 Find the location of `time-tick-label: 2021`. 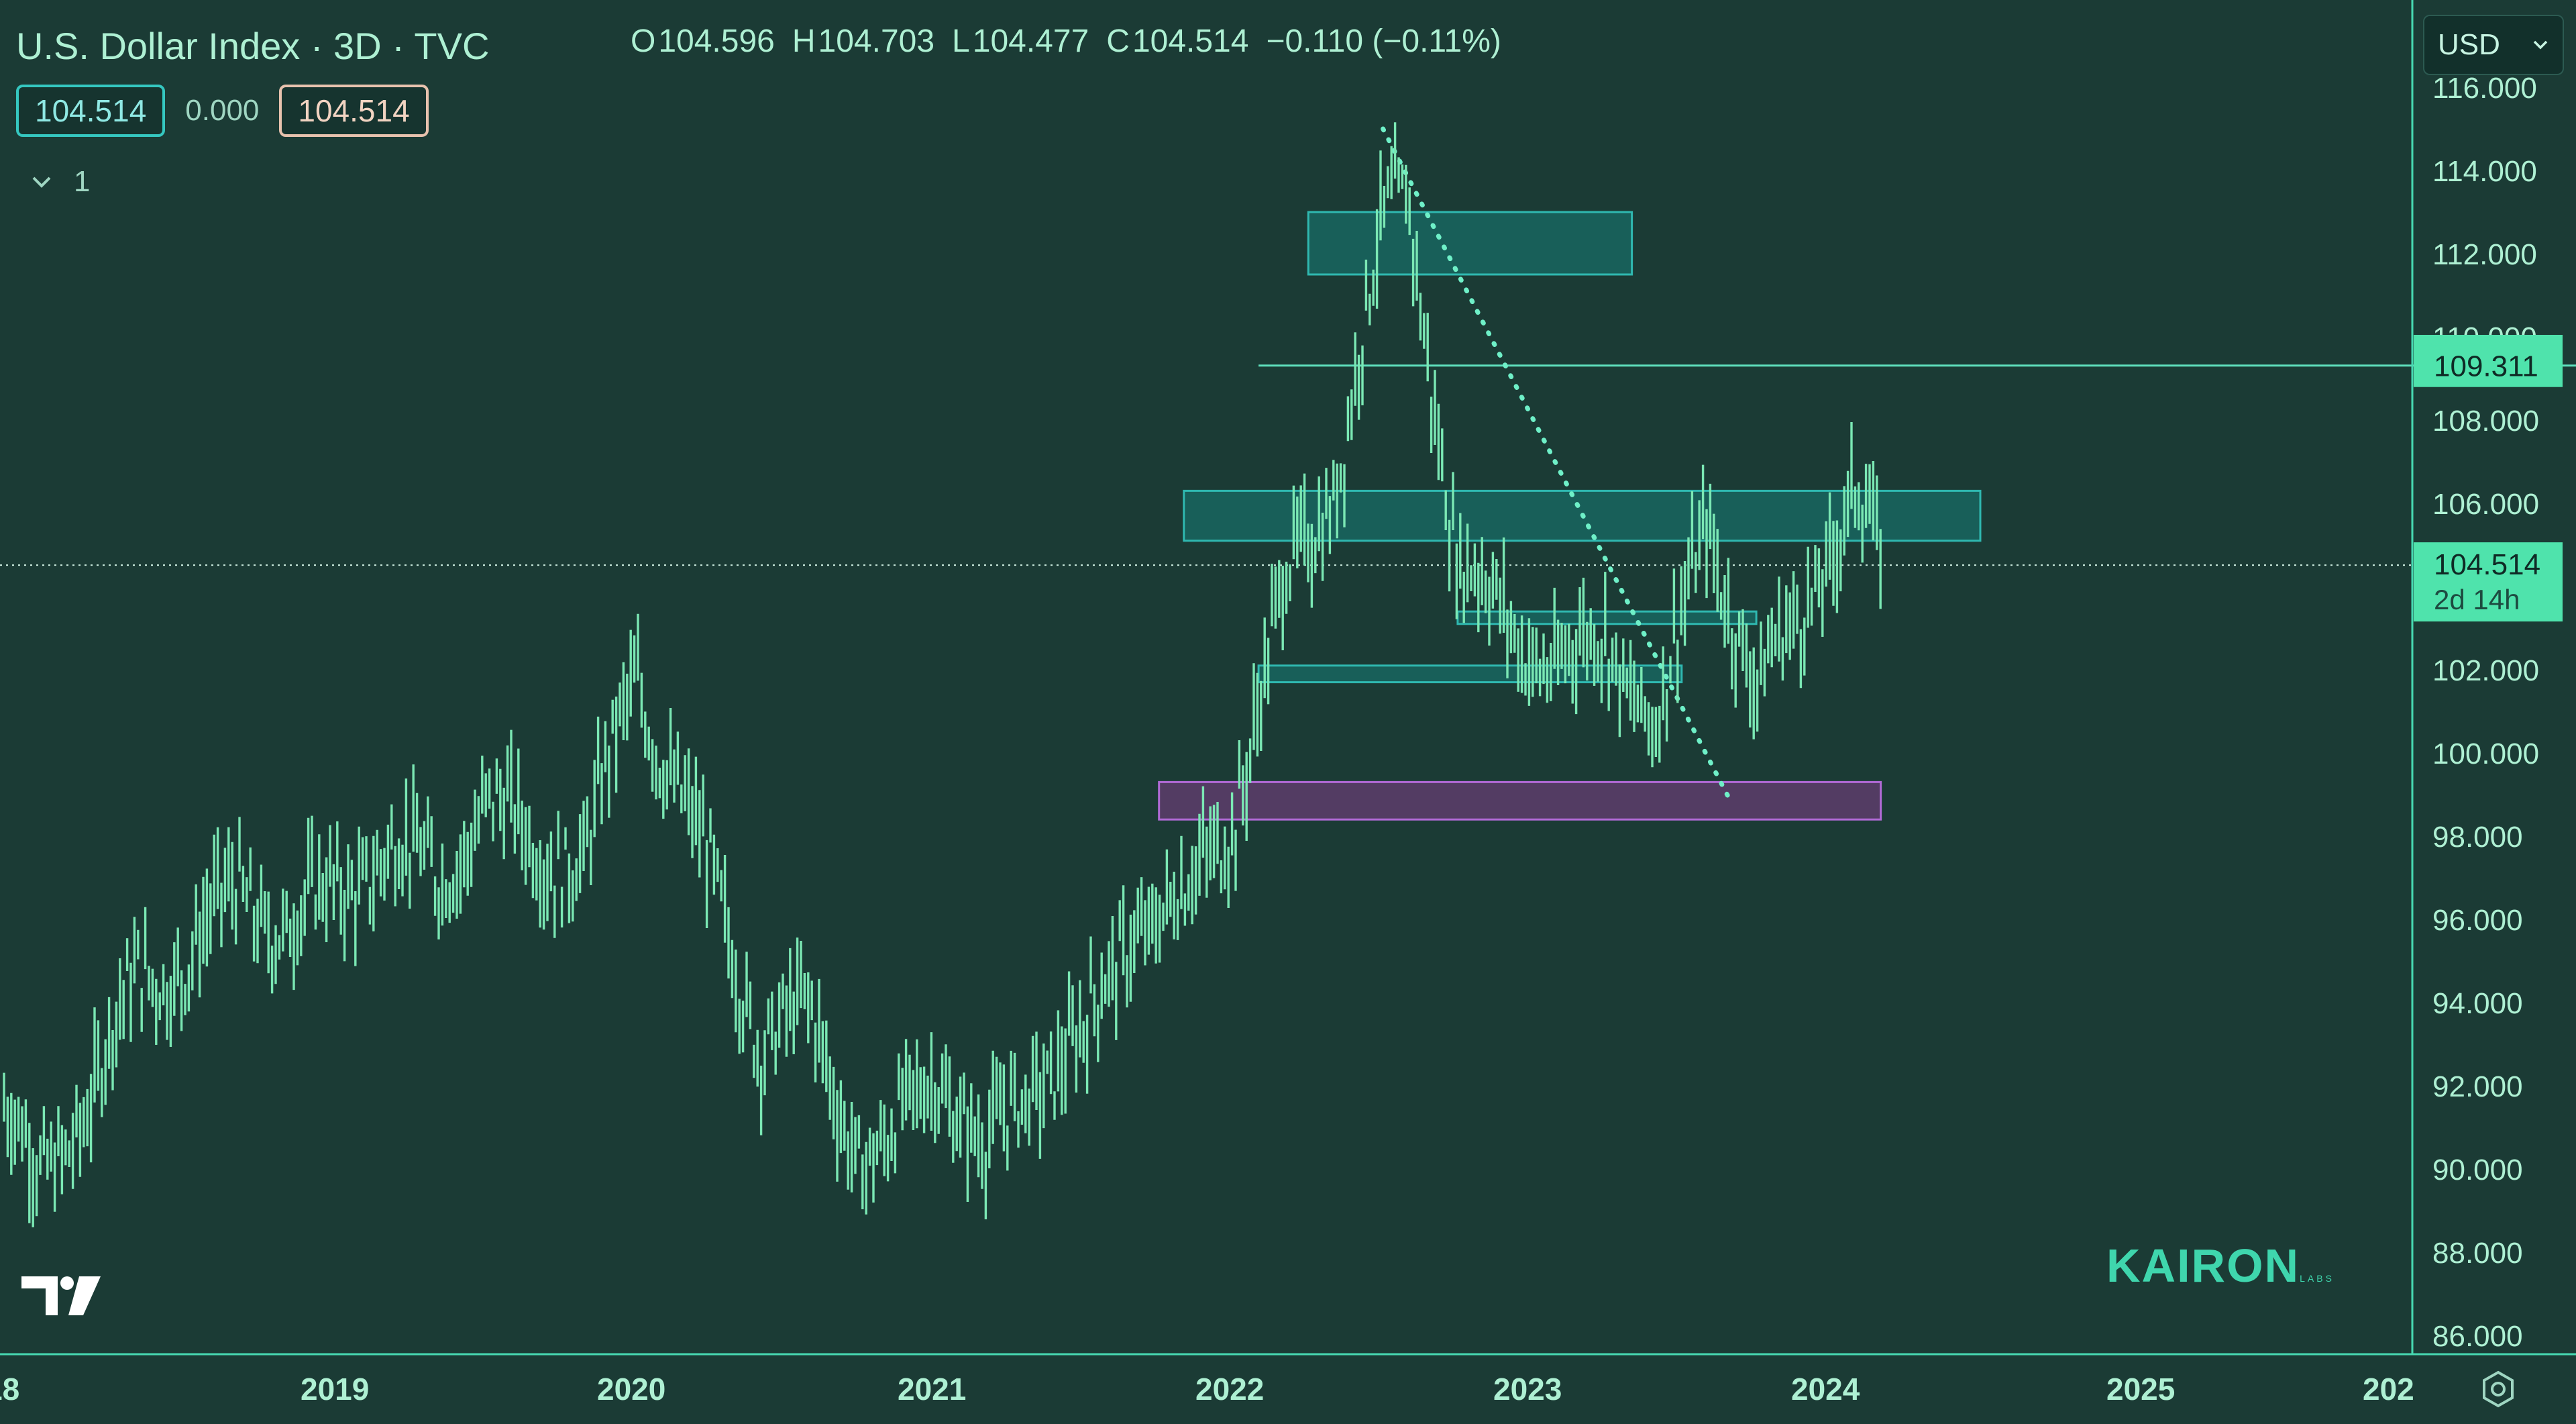

time-tick-label: 2021 is located at coordinates (932, 1390).